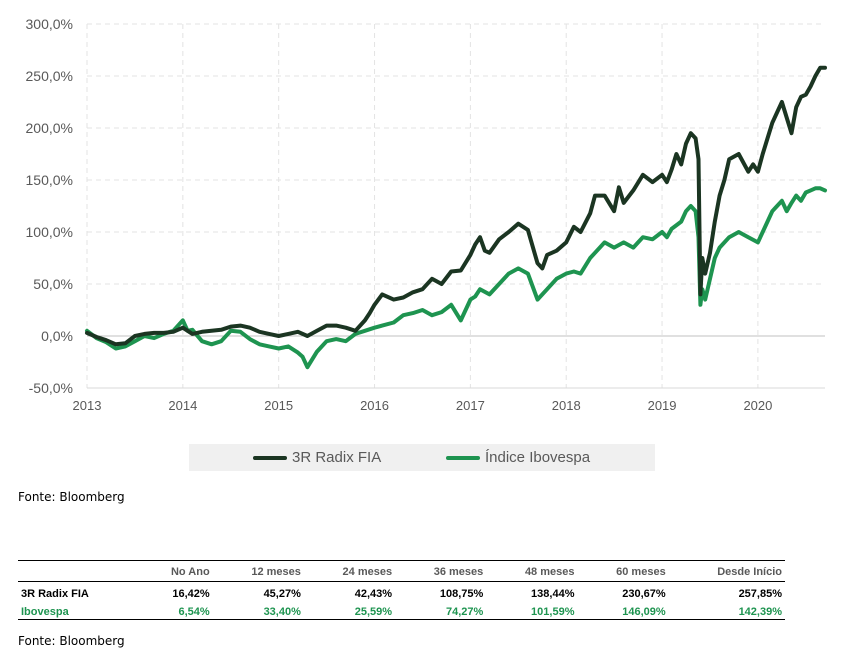  I want to click on legend-label-ibovespa: Índice Ibovespa, so click(538, 457).